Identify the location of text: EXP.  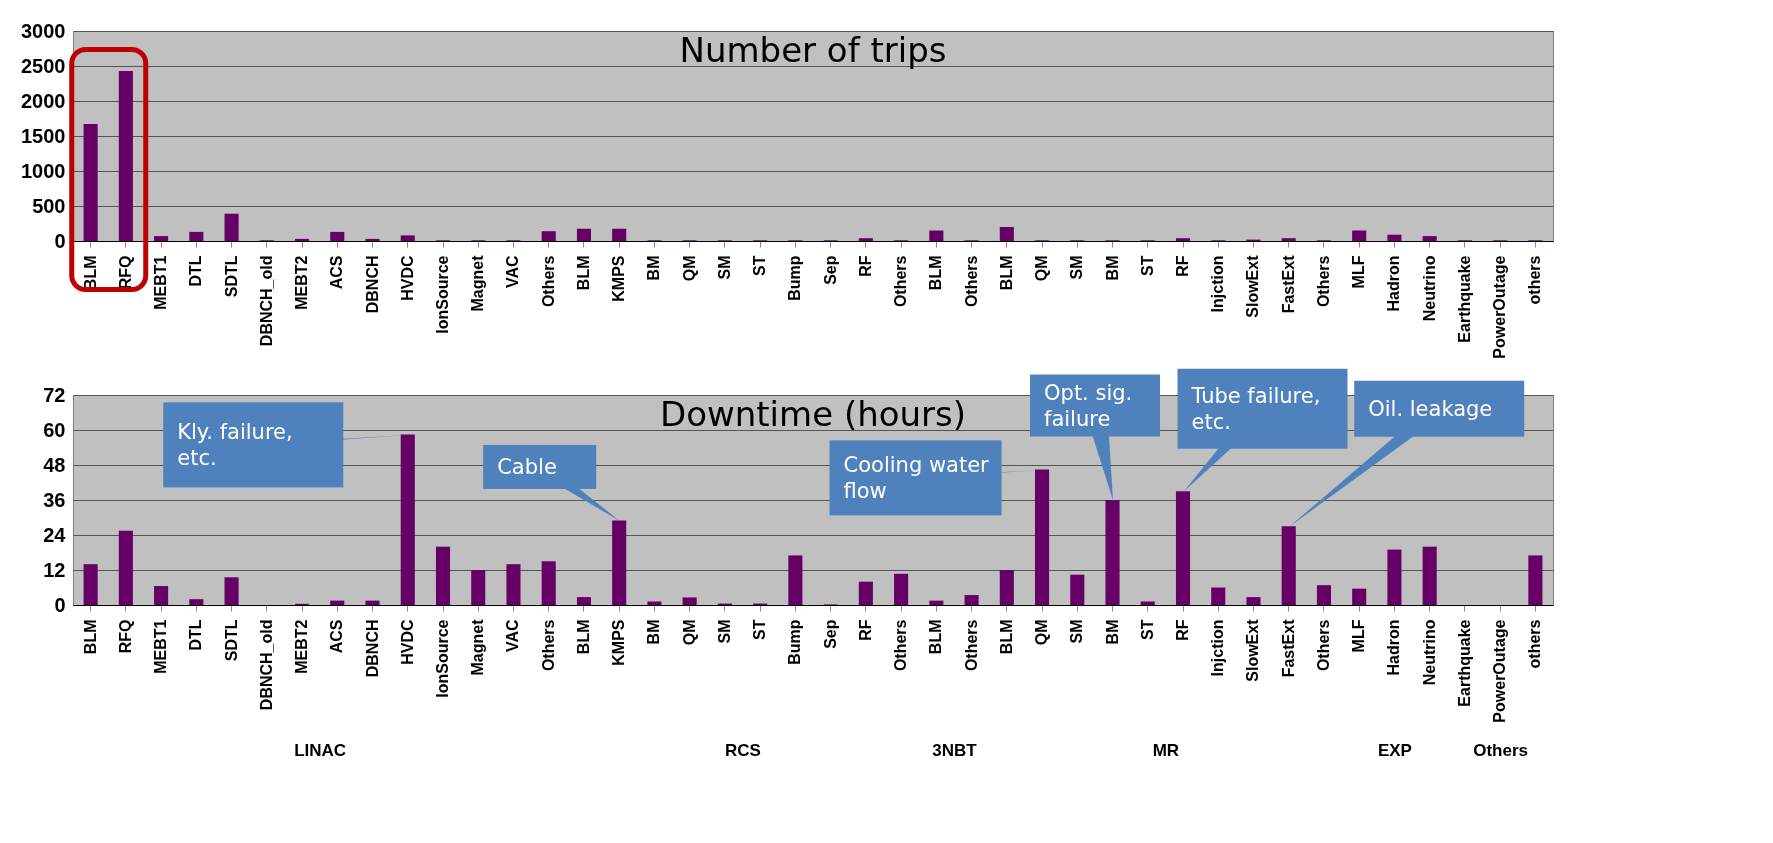
(1394, 750).